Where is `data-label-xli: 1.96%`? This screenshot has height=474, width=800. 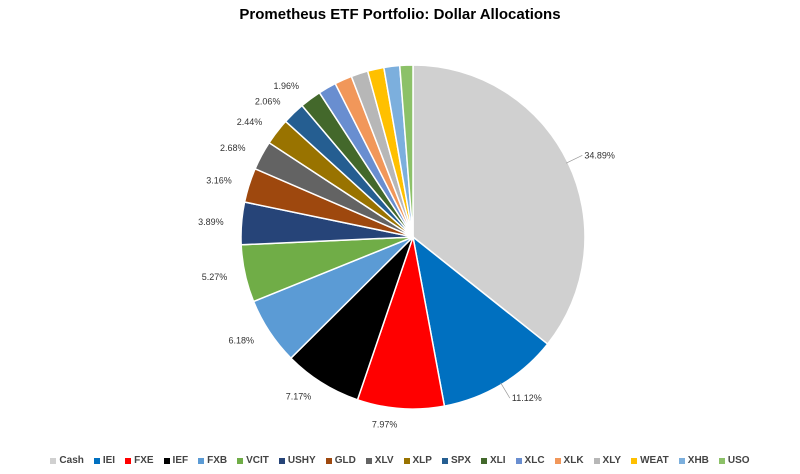
data-label-xli: 1.96% is located at coordinates (286, 86).